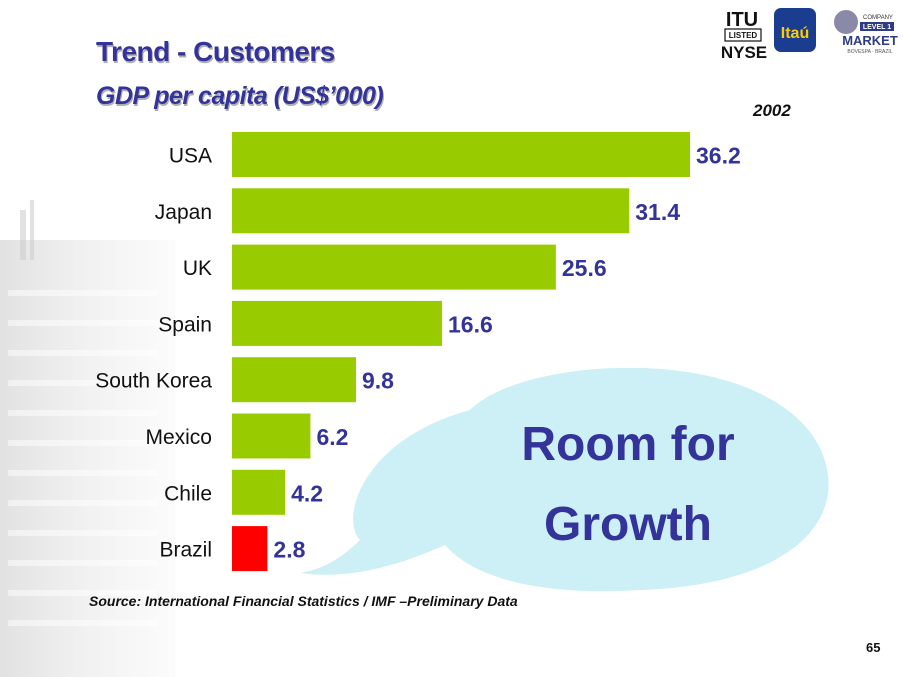 The height and width of the screenshot is (677, 903). I want to click on svg-text: MARKET, so click(870, 40).